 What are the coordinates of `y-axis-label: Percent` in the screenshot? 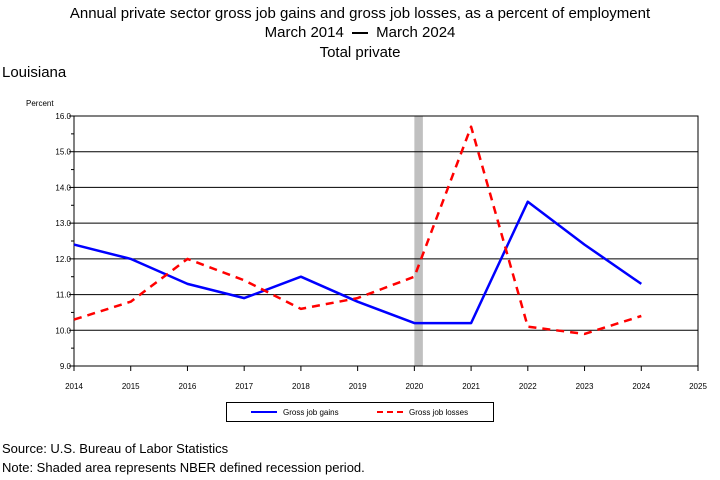 It's located at (40, 103).